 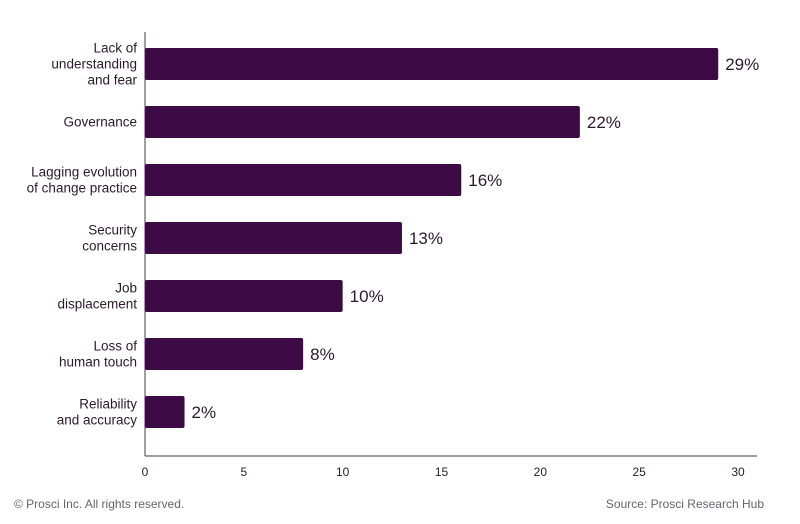 What do you see at coordinates (367, 296) in the screenshot?
I see `data-label: 10%` at bounding box center [367, 296].